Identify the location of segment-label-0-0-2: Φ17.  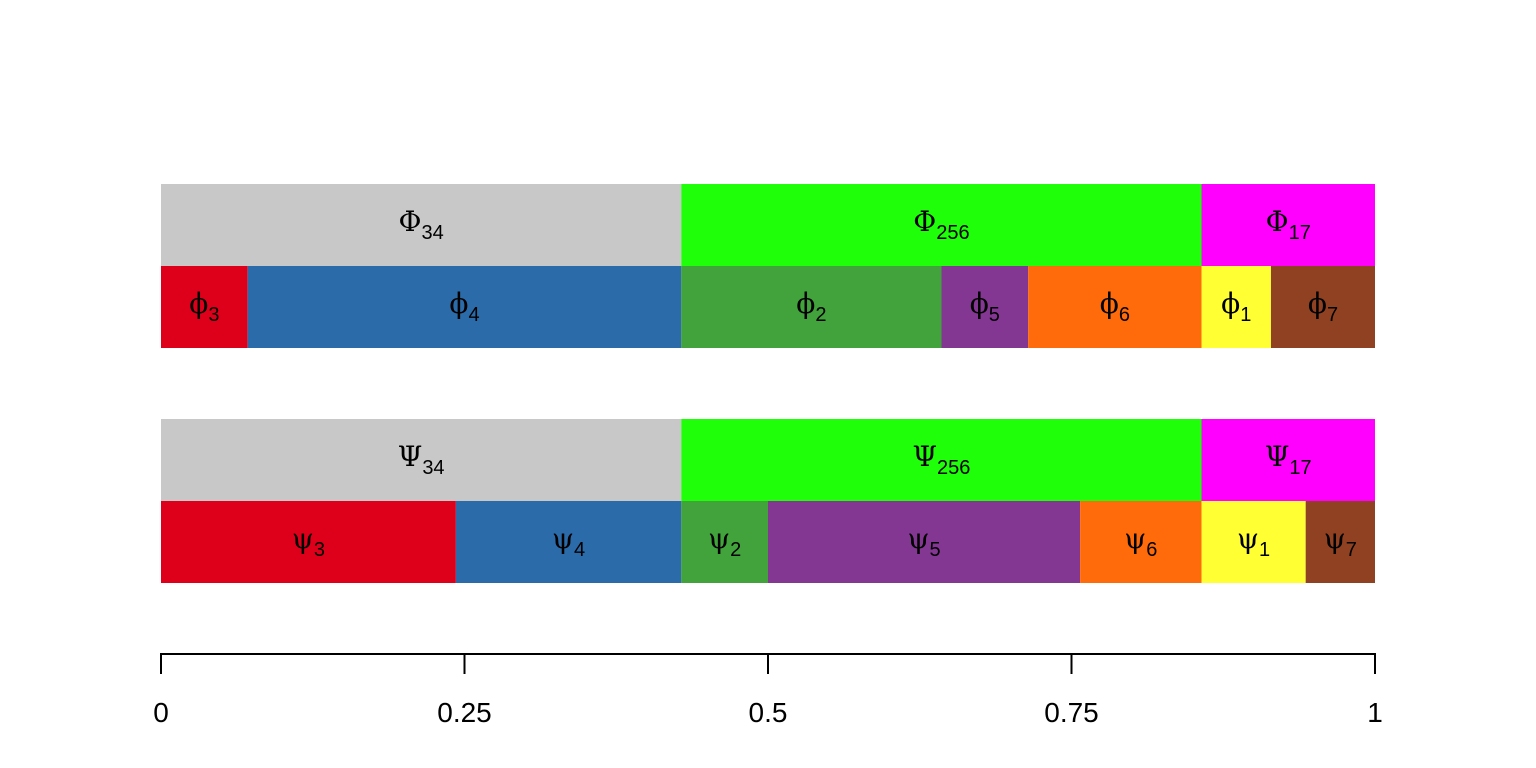
(1288, 224).